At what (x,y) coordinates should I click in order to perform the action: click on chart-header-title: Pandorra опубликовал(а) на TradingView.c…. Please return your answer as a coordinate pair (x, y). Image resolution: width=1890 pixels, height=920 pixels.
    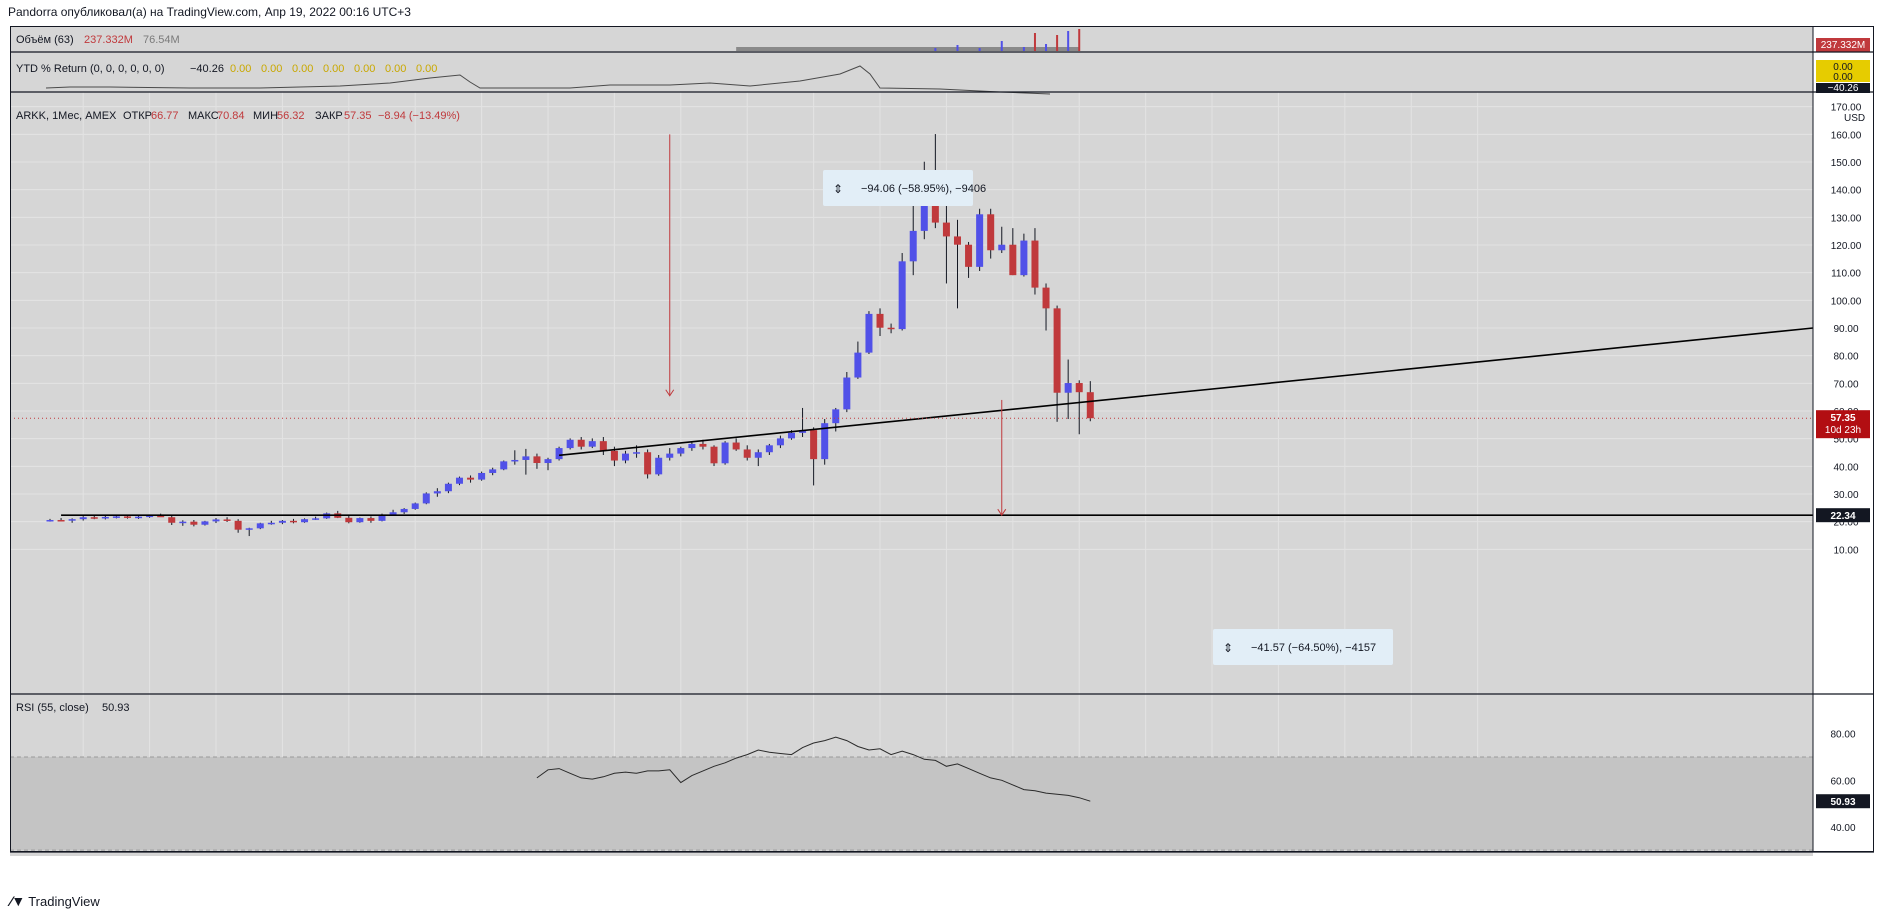
    Looking at the image, I should click on (209, 12).